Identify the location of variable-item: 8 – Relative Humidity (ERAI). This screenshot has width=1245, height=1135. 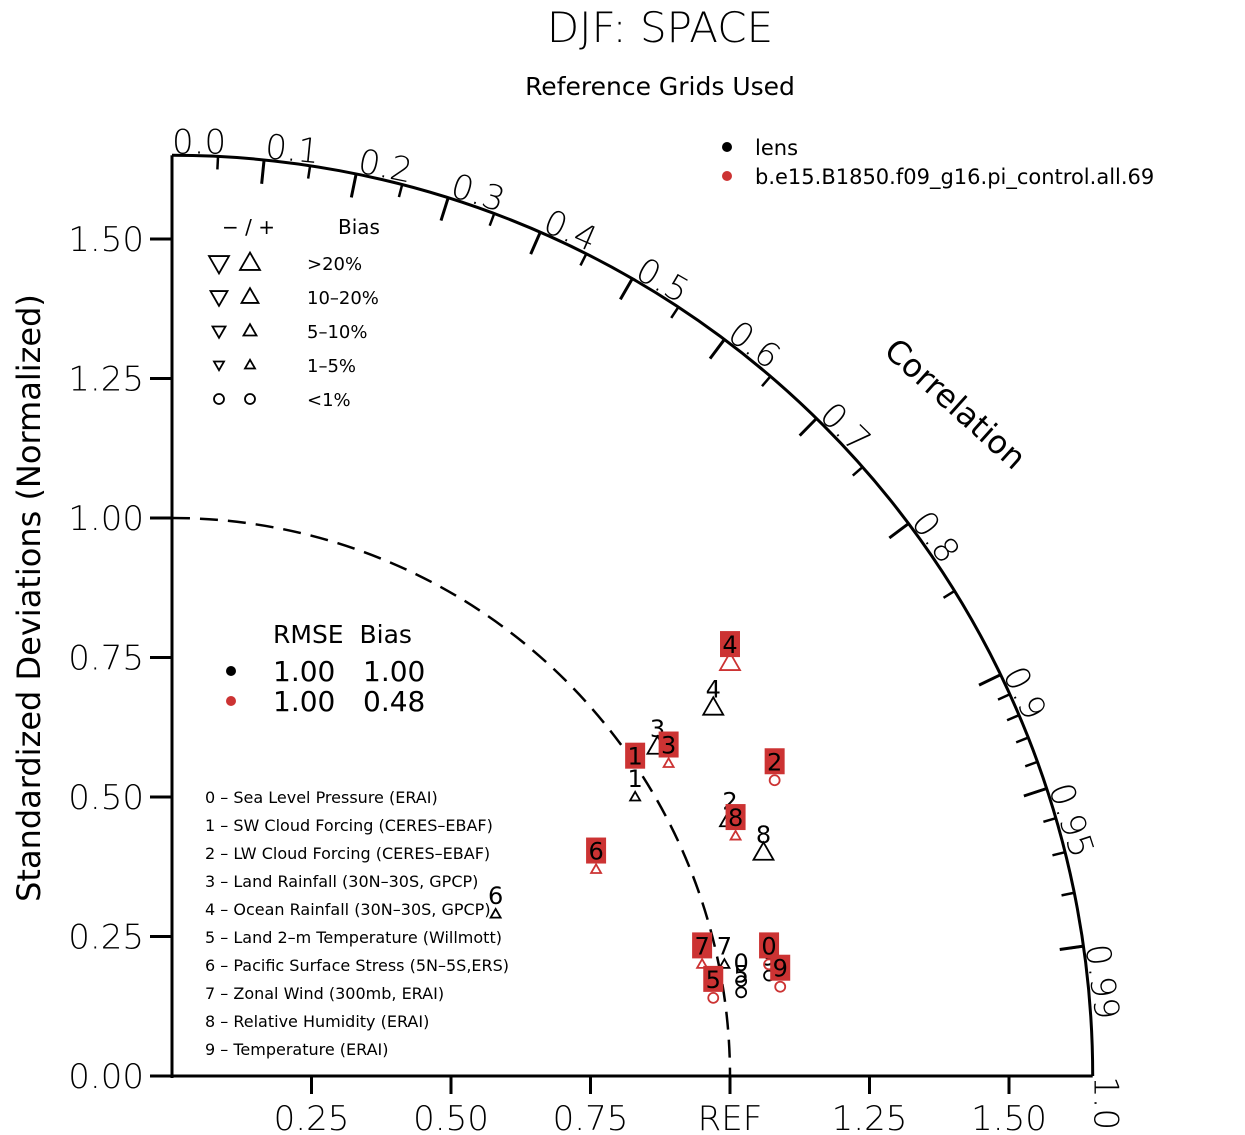
(317, 1021).